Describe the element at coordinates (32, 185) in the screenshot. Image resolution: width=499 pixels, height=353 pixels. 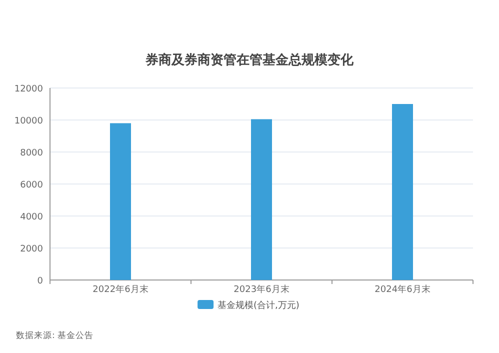
I see `y-tick-label: 6000` at that location.